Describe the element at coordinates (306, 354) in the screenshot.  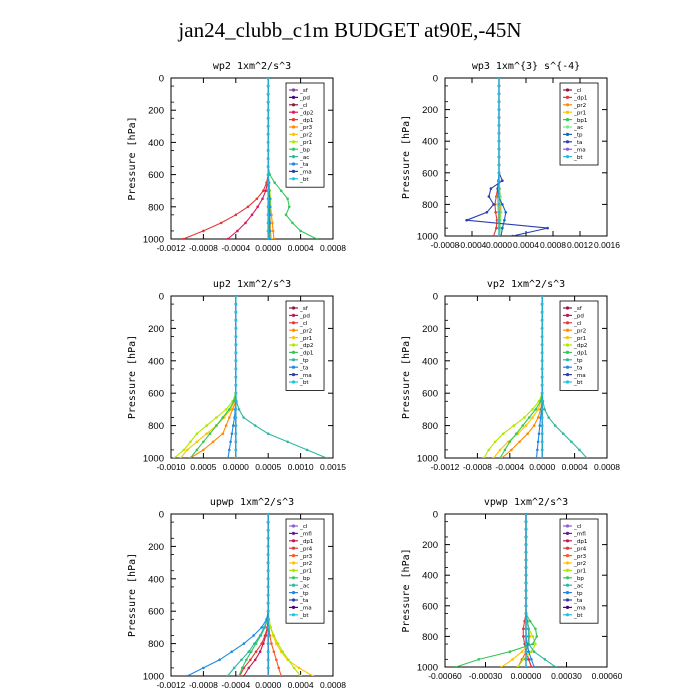
I see `legend-label: _dp1` at that location.